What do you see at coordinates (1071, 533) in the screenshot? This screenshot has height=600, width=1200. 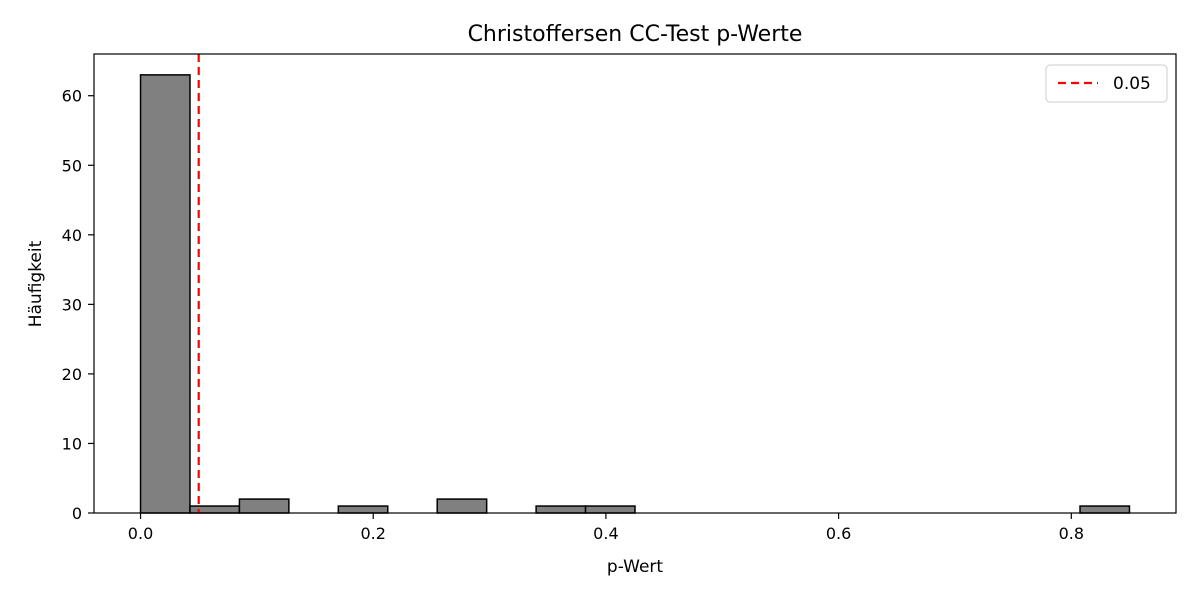 I see `x-tick-label-4: 0.8` at bounding box center [1071, 533].